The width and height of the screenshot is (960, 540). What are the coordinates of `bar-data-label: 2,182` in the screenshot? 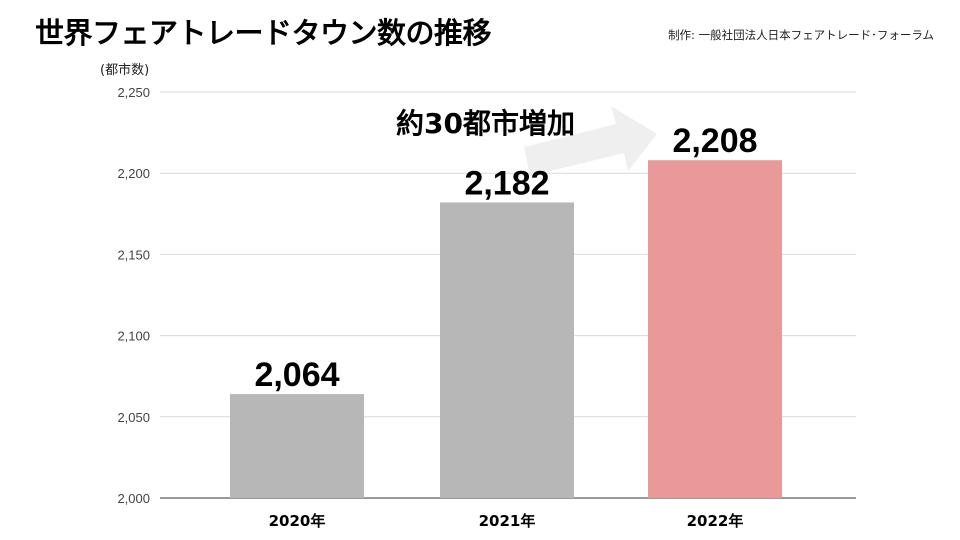 It's located at (506, 183).